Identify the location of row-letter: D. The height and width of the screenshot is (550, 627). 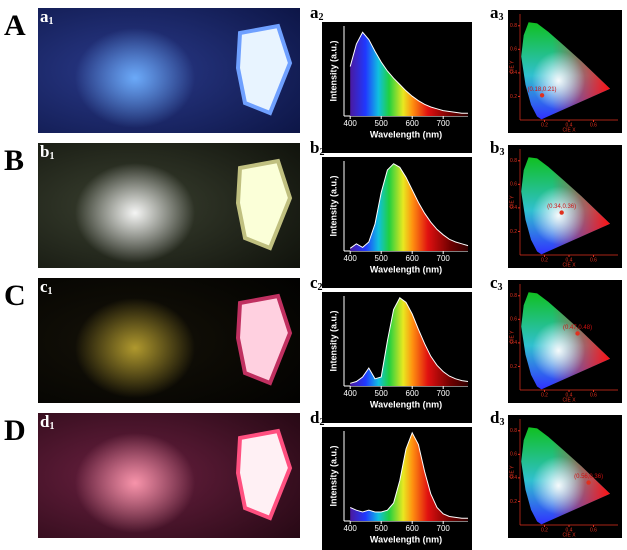
(15, 430).